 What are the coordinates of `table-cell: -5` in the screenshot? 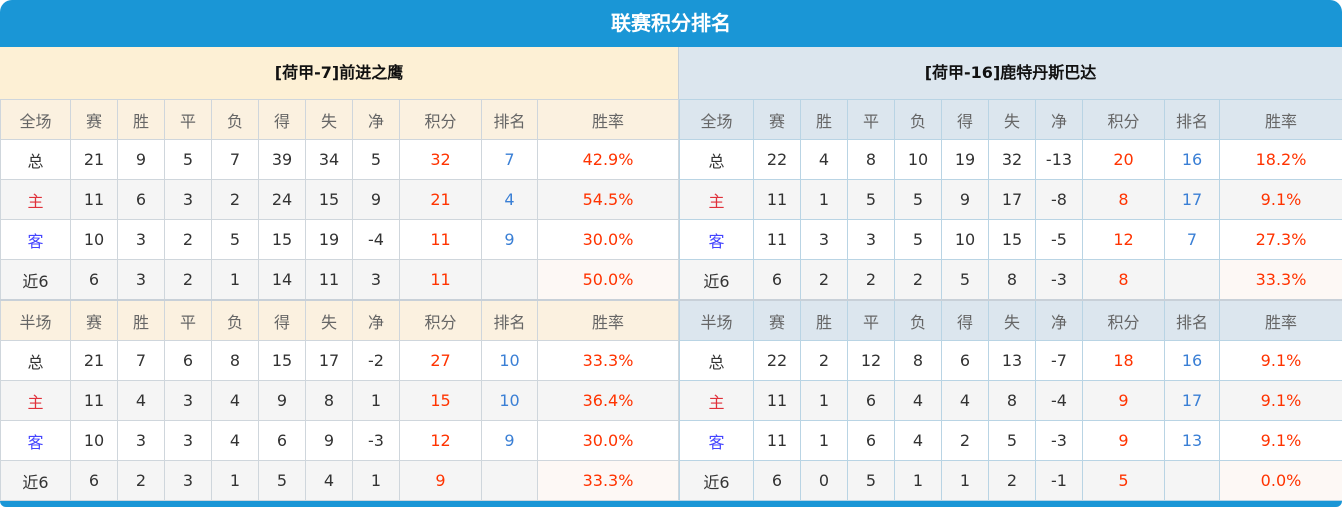 It's located at (1059, 239).